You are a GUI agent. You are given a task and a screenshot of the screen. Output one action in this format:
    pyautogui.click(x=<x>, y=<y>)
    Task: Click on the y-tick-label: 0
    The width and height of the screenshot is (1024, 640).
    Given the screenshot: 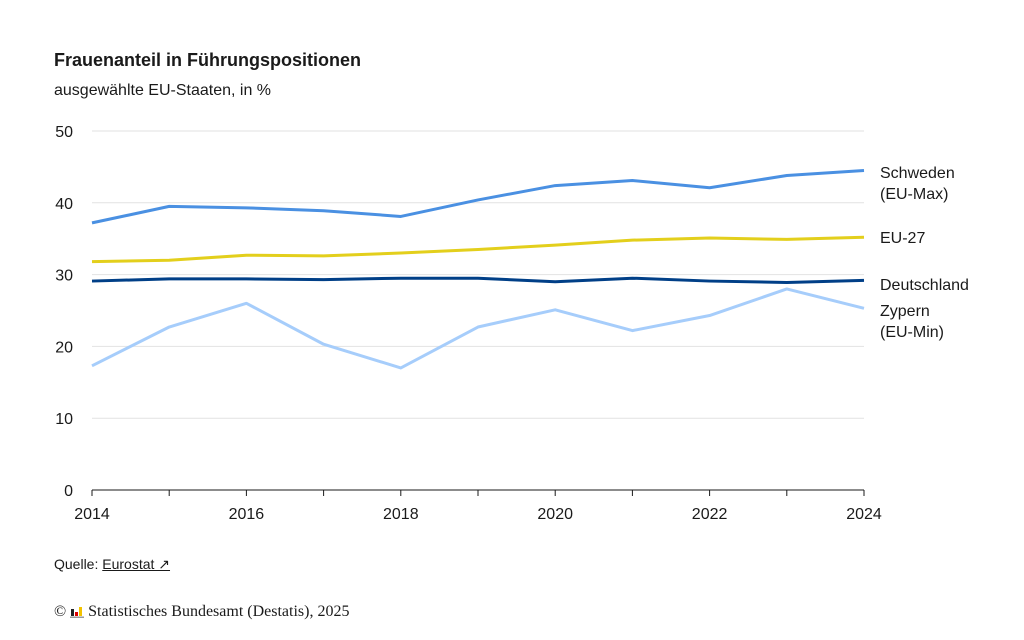 What is the action you would take?
    pyautogui.click(x=68, y=491)
    